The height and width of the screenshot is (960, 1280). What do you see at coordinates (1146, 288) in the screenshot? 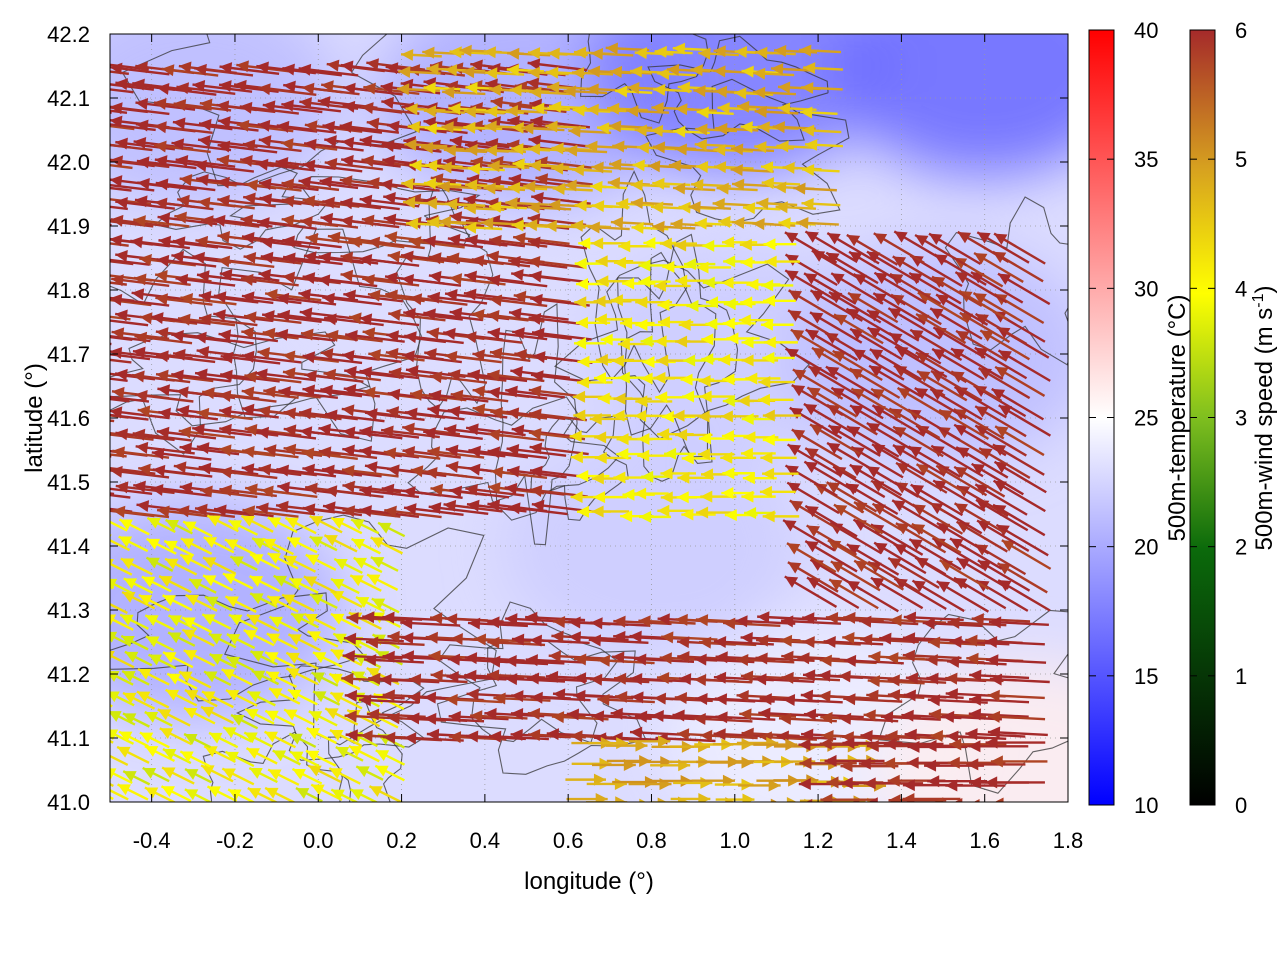
I see `colorbar-tick-label: 30` at bounding box center [1146, 288].